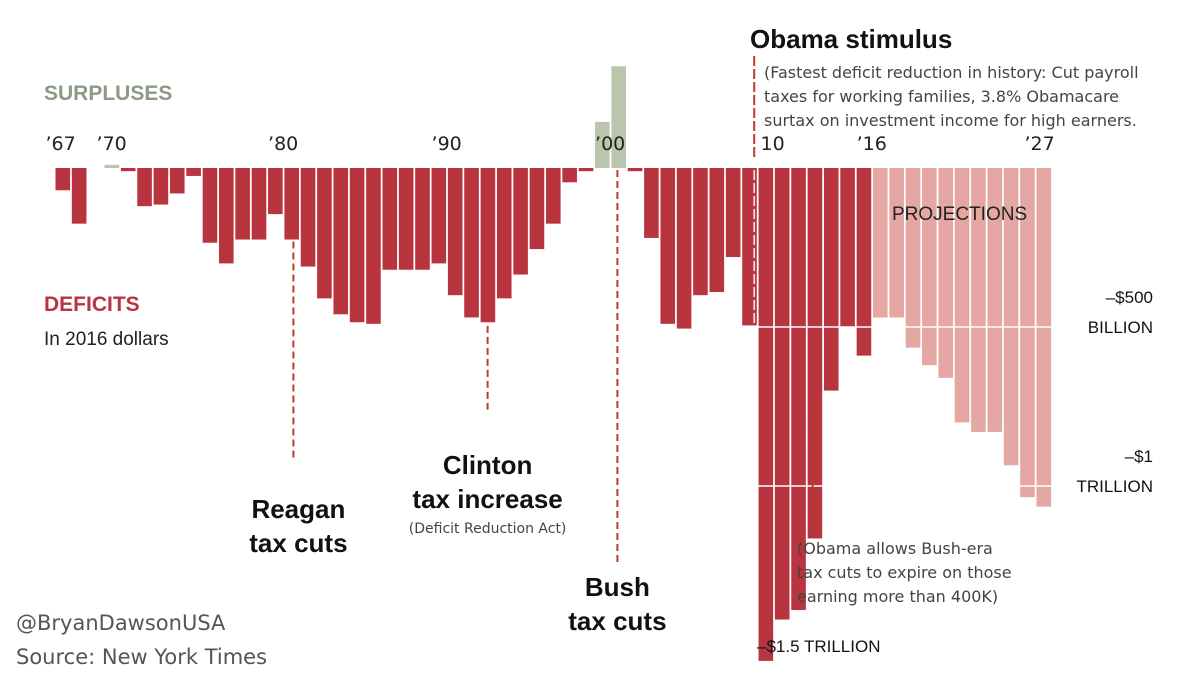 This screenshot has height=675, width=1199. I want to click on deficit-bar-2009, so click(749, 247).